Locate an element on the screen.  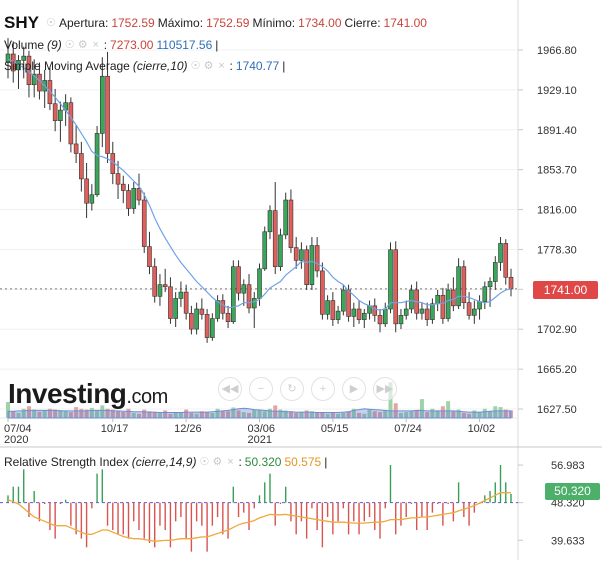
current-rsi-tag: 50.320 is located at coordinates (572, 491).